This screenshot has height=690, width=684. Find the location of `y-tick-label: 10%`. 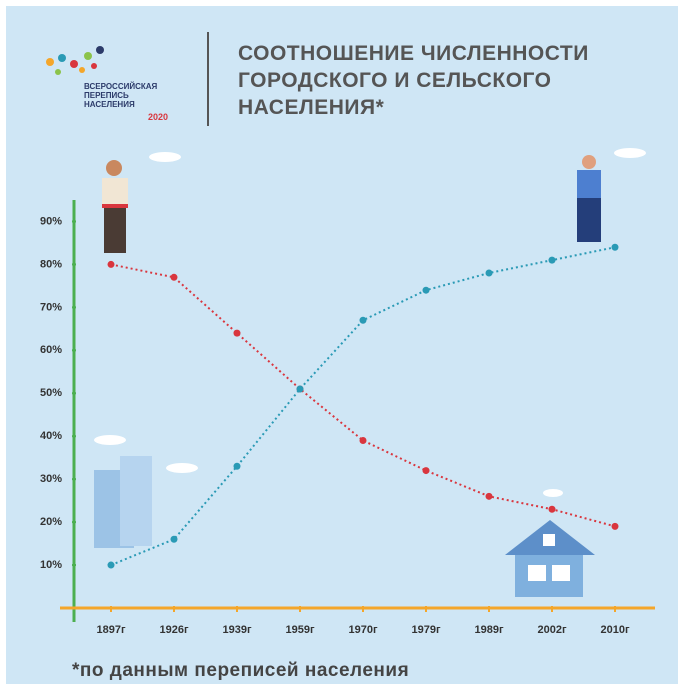

y-tick-label: 10% is located at coordinates (51, 565).